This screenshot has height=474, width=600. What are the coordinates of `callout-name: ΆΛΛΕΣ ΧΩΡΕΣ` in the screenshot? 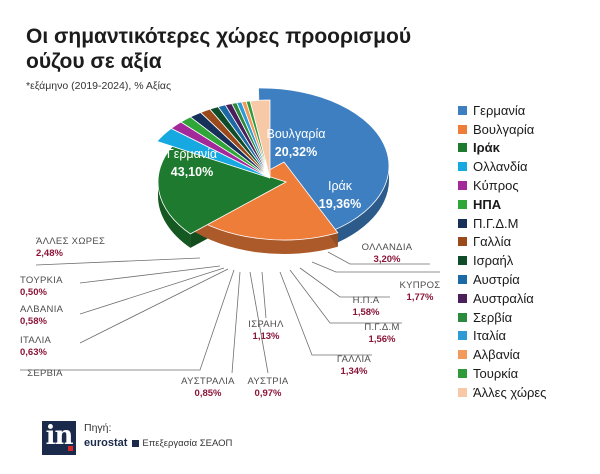 It's located at (70, 241).